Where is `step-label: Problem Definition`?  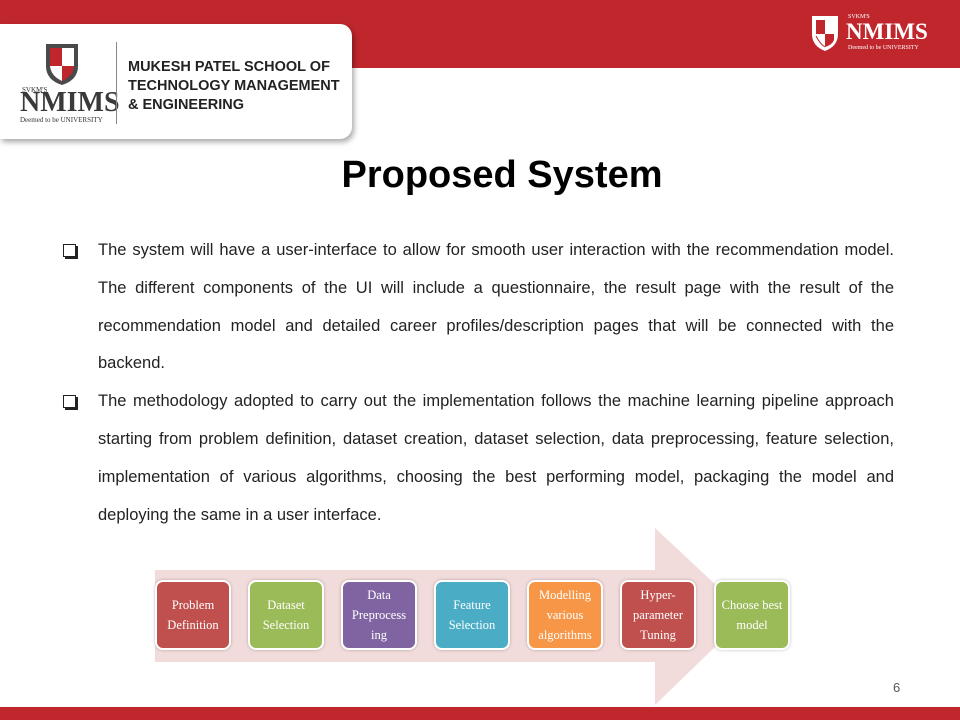
step-label: Problem Definition is located at coordinates (193, 615).